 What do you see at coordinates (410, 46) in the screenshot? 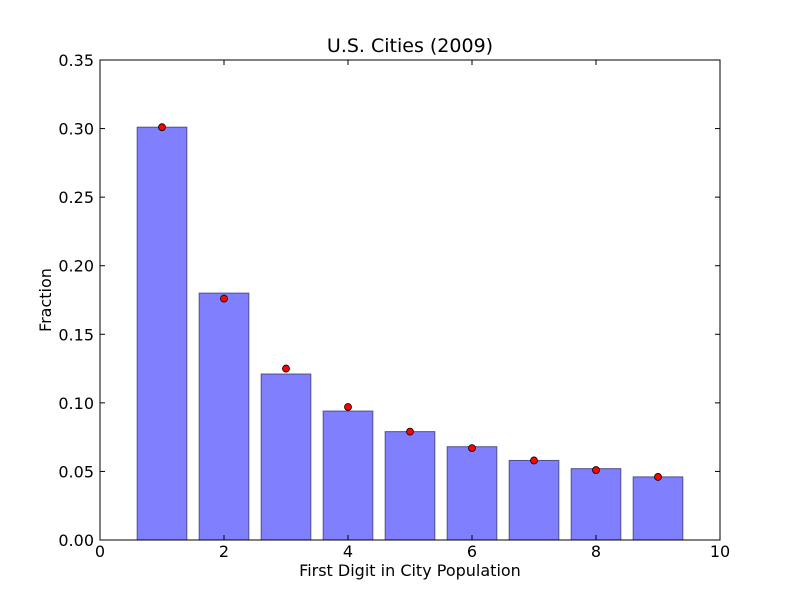
I see `chart-title: U.S. Cities (2009)` at bounding box center [410, 46].